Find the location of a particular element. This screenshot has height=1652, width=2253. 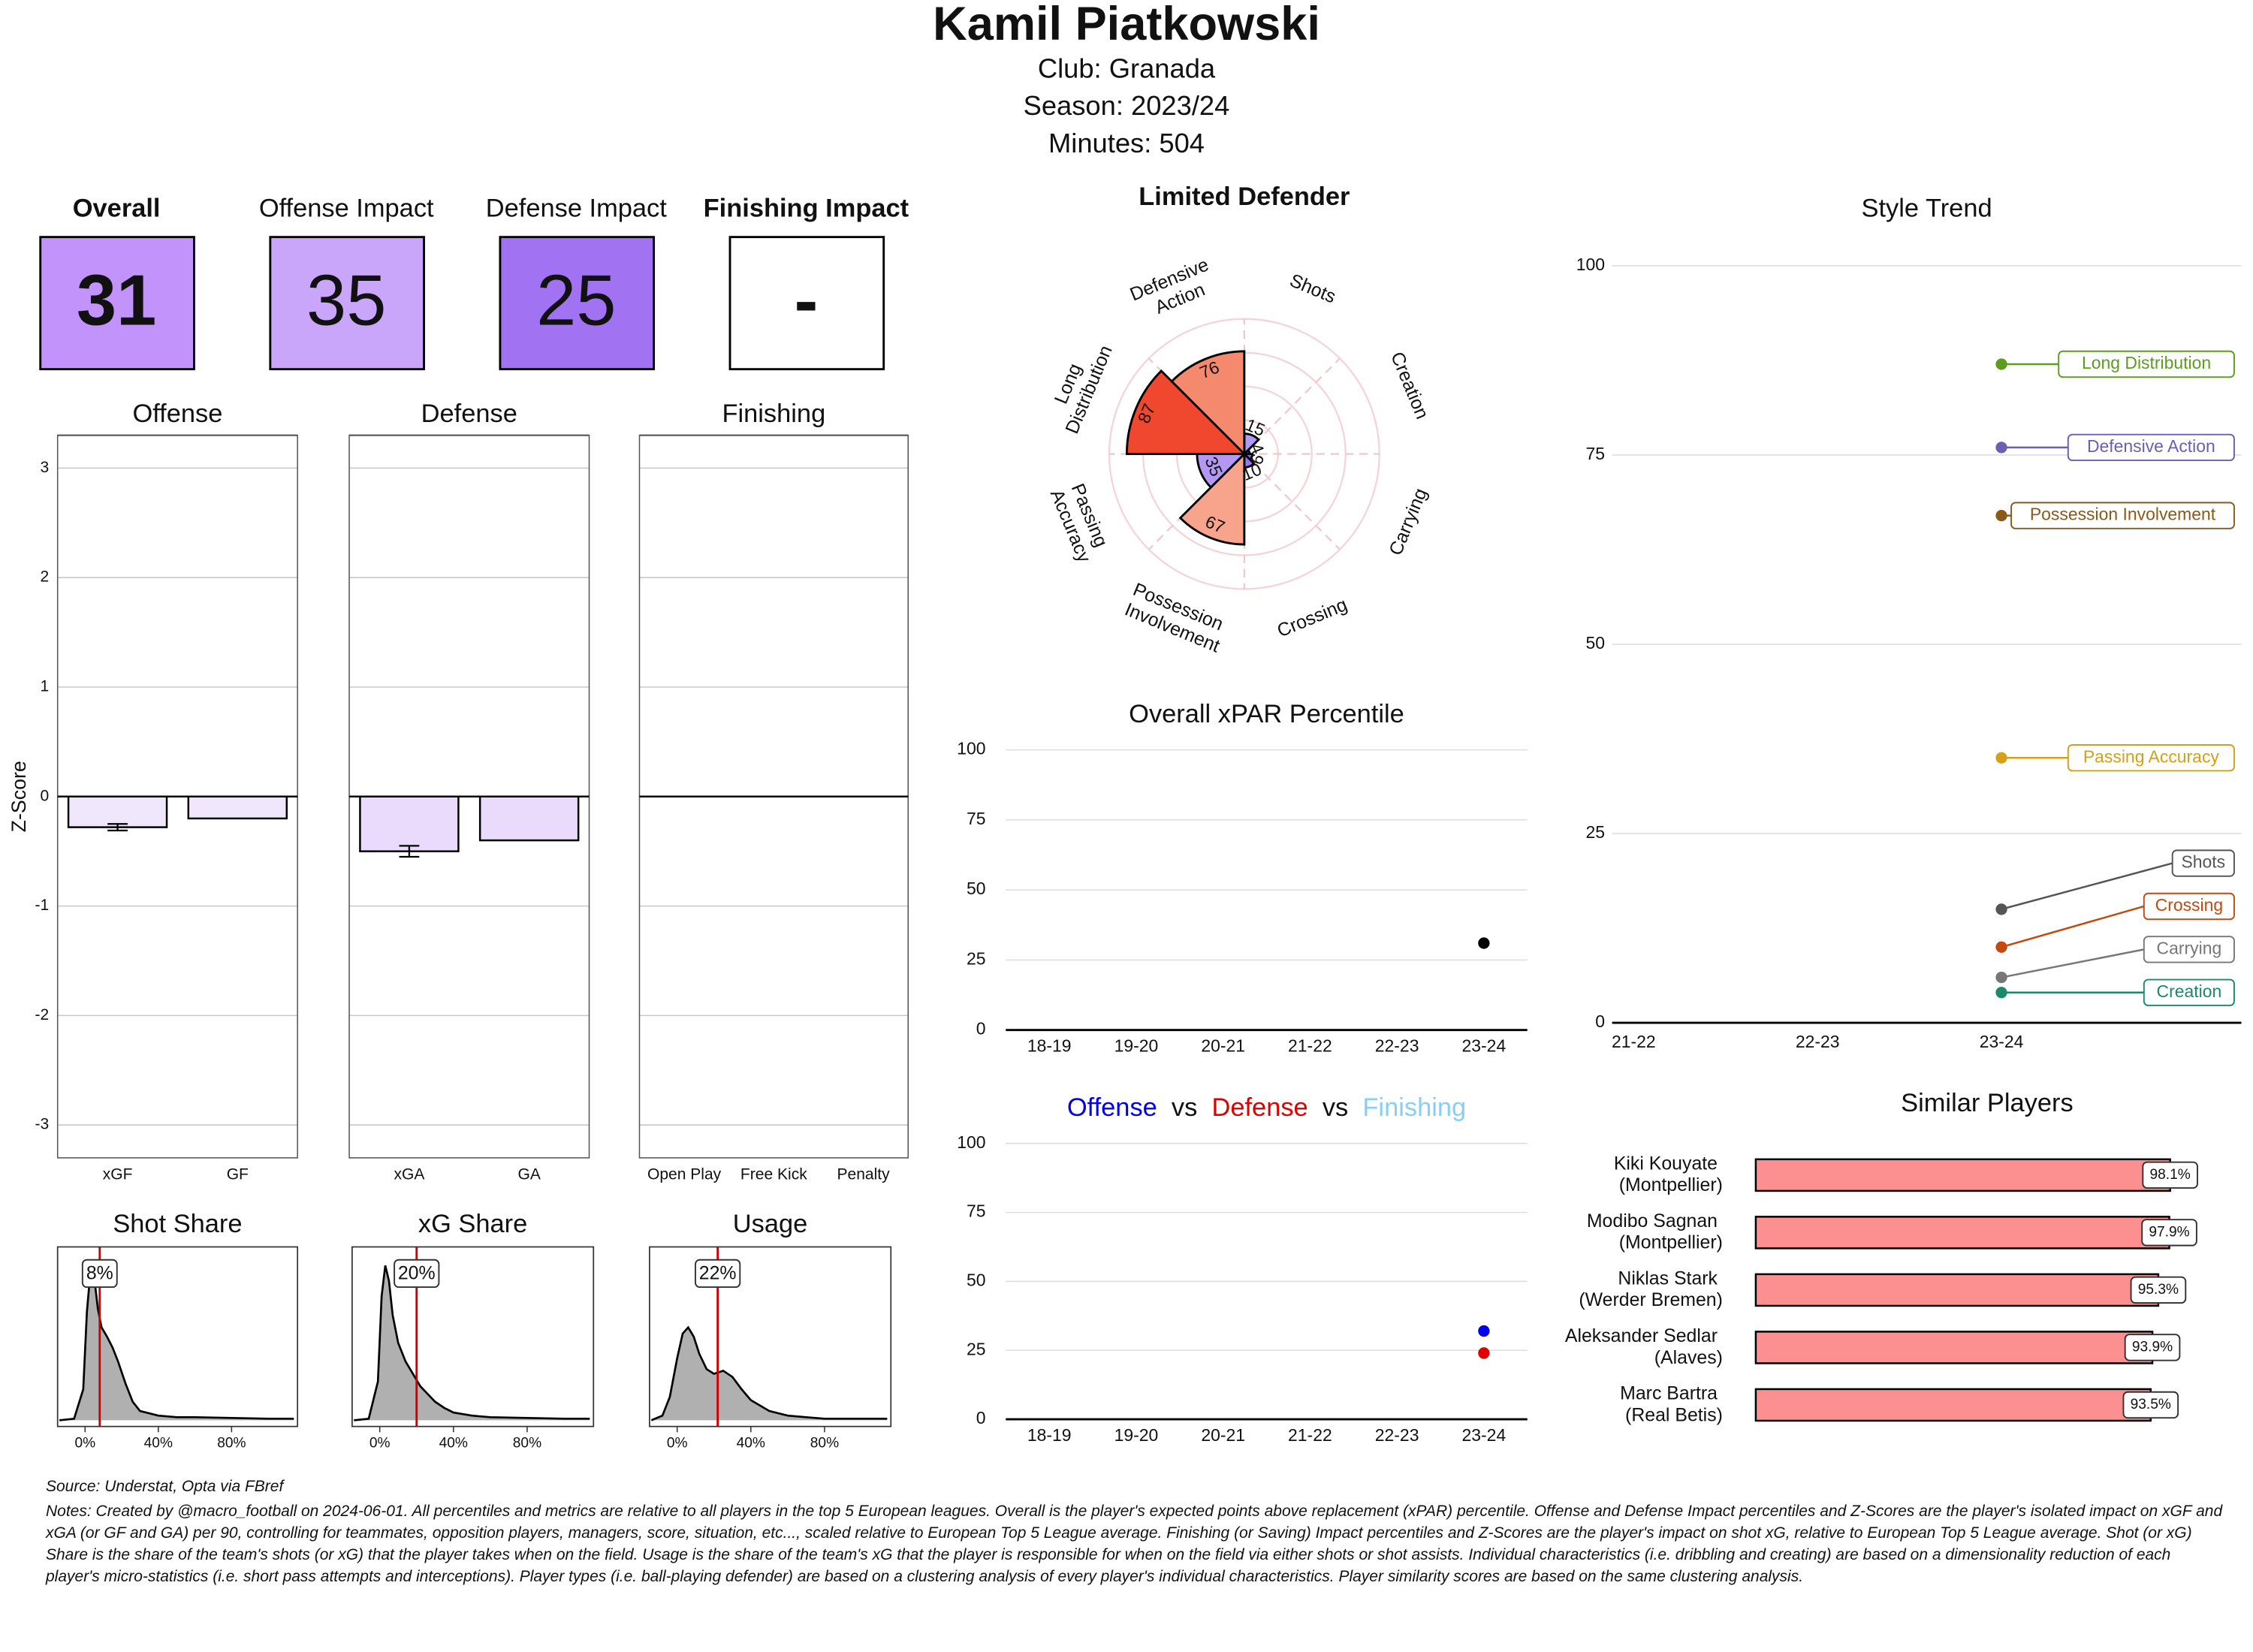

series-label: Long Distribution is located at coordinates (2146, 362).